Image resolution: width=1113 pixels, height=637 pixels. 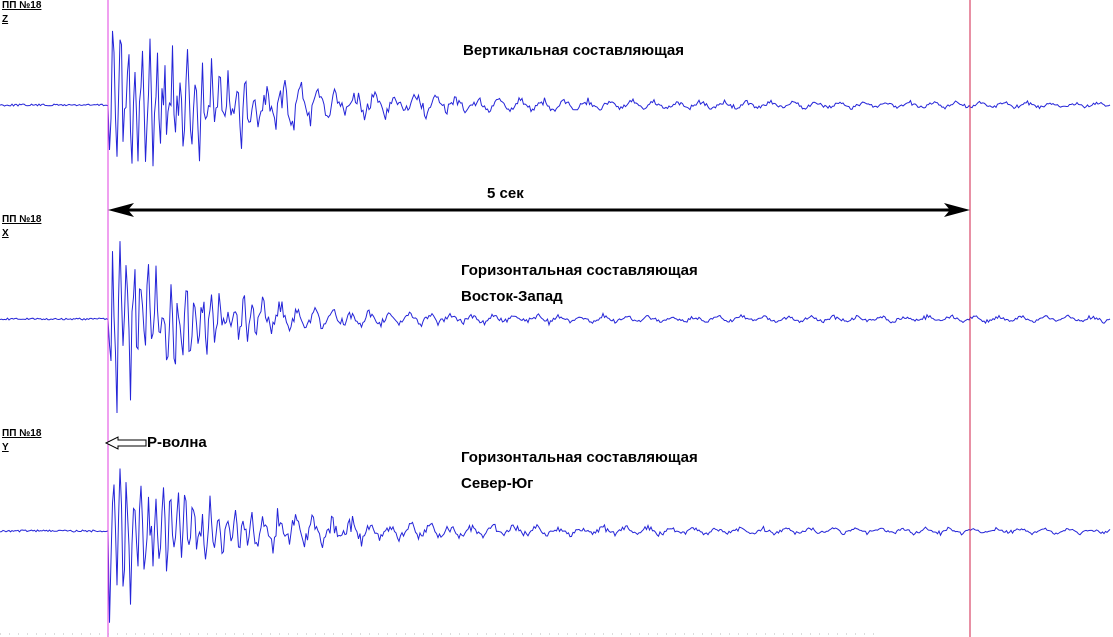 What do you see at coordinates (5, 447) in the screenshot?
I see `component-label: Y` at bounding box center [5, 447].